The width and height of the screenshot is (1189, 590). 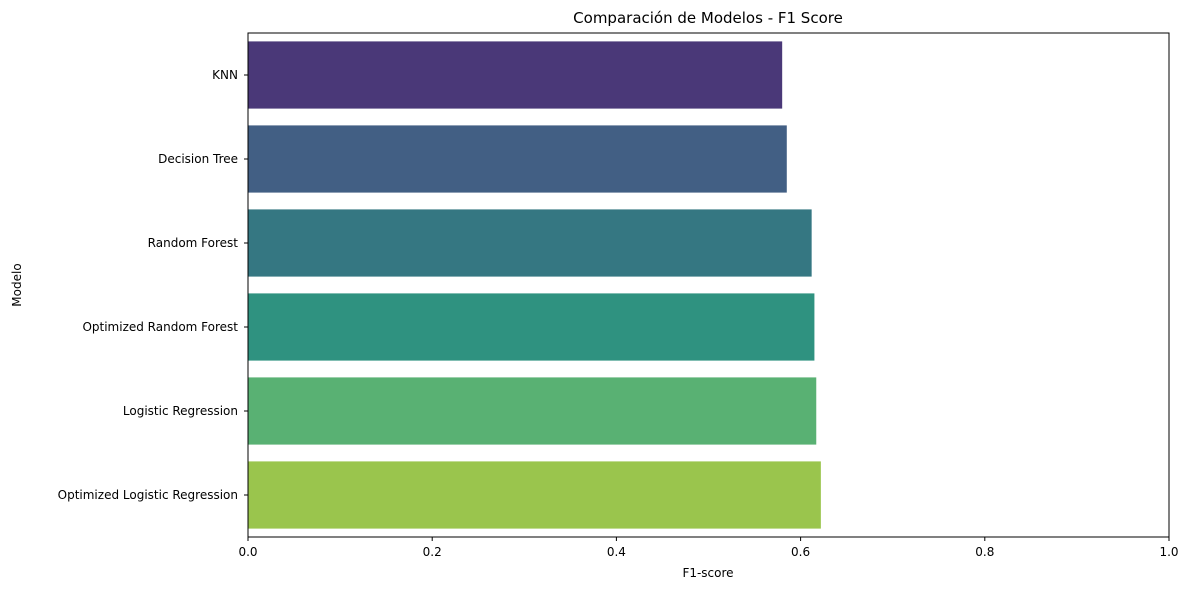 I want to click on y-tick-label: KNN, so click(x=225, y=75).